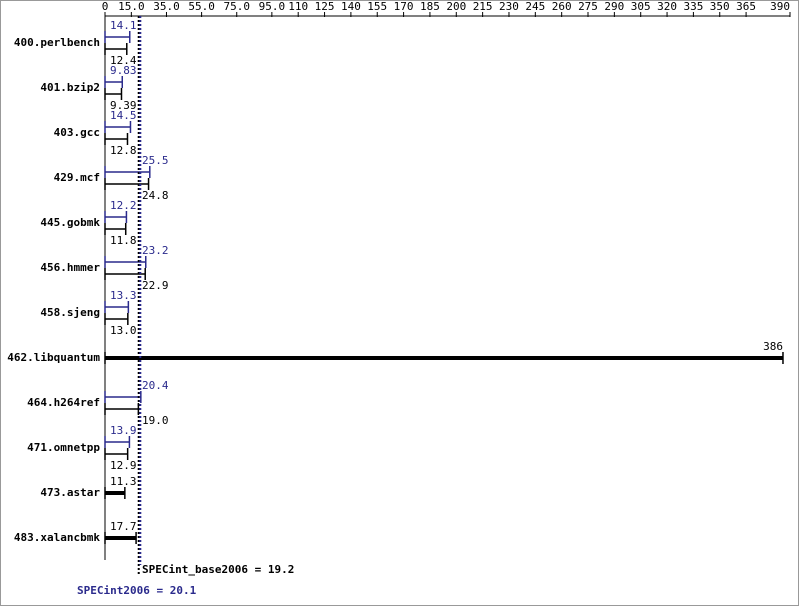  What do you see at coordinates (53, 357) in the screenshot?
I see `category-label: 462.libquantum` at bounding box center [53, 357].